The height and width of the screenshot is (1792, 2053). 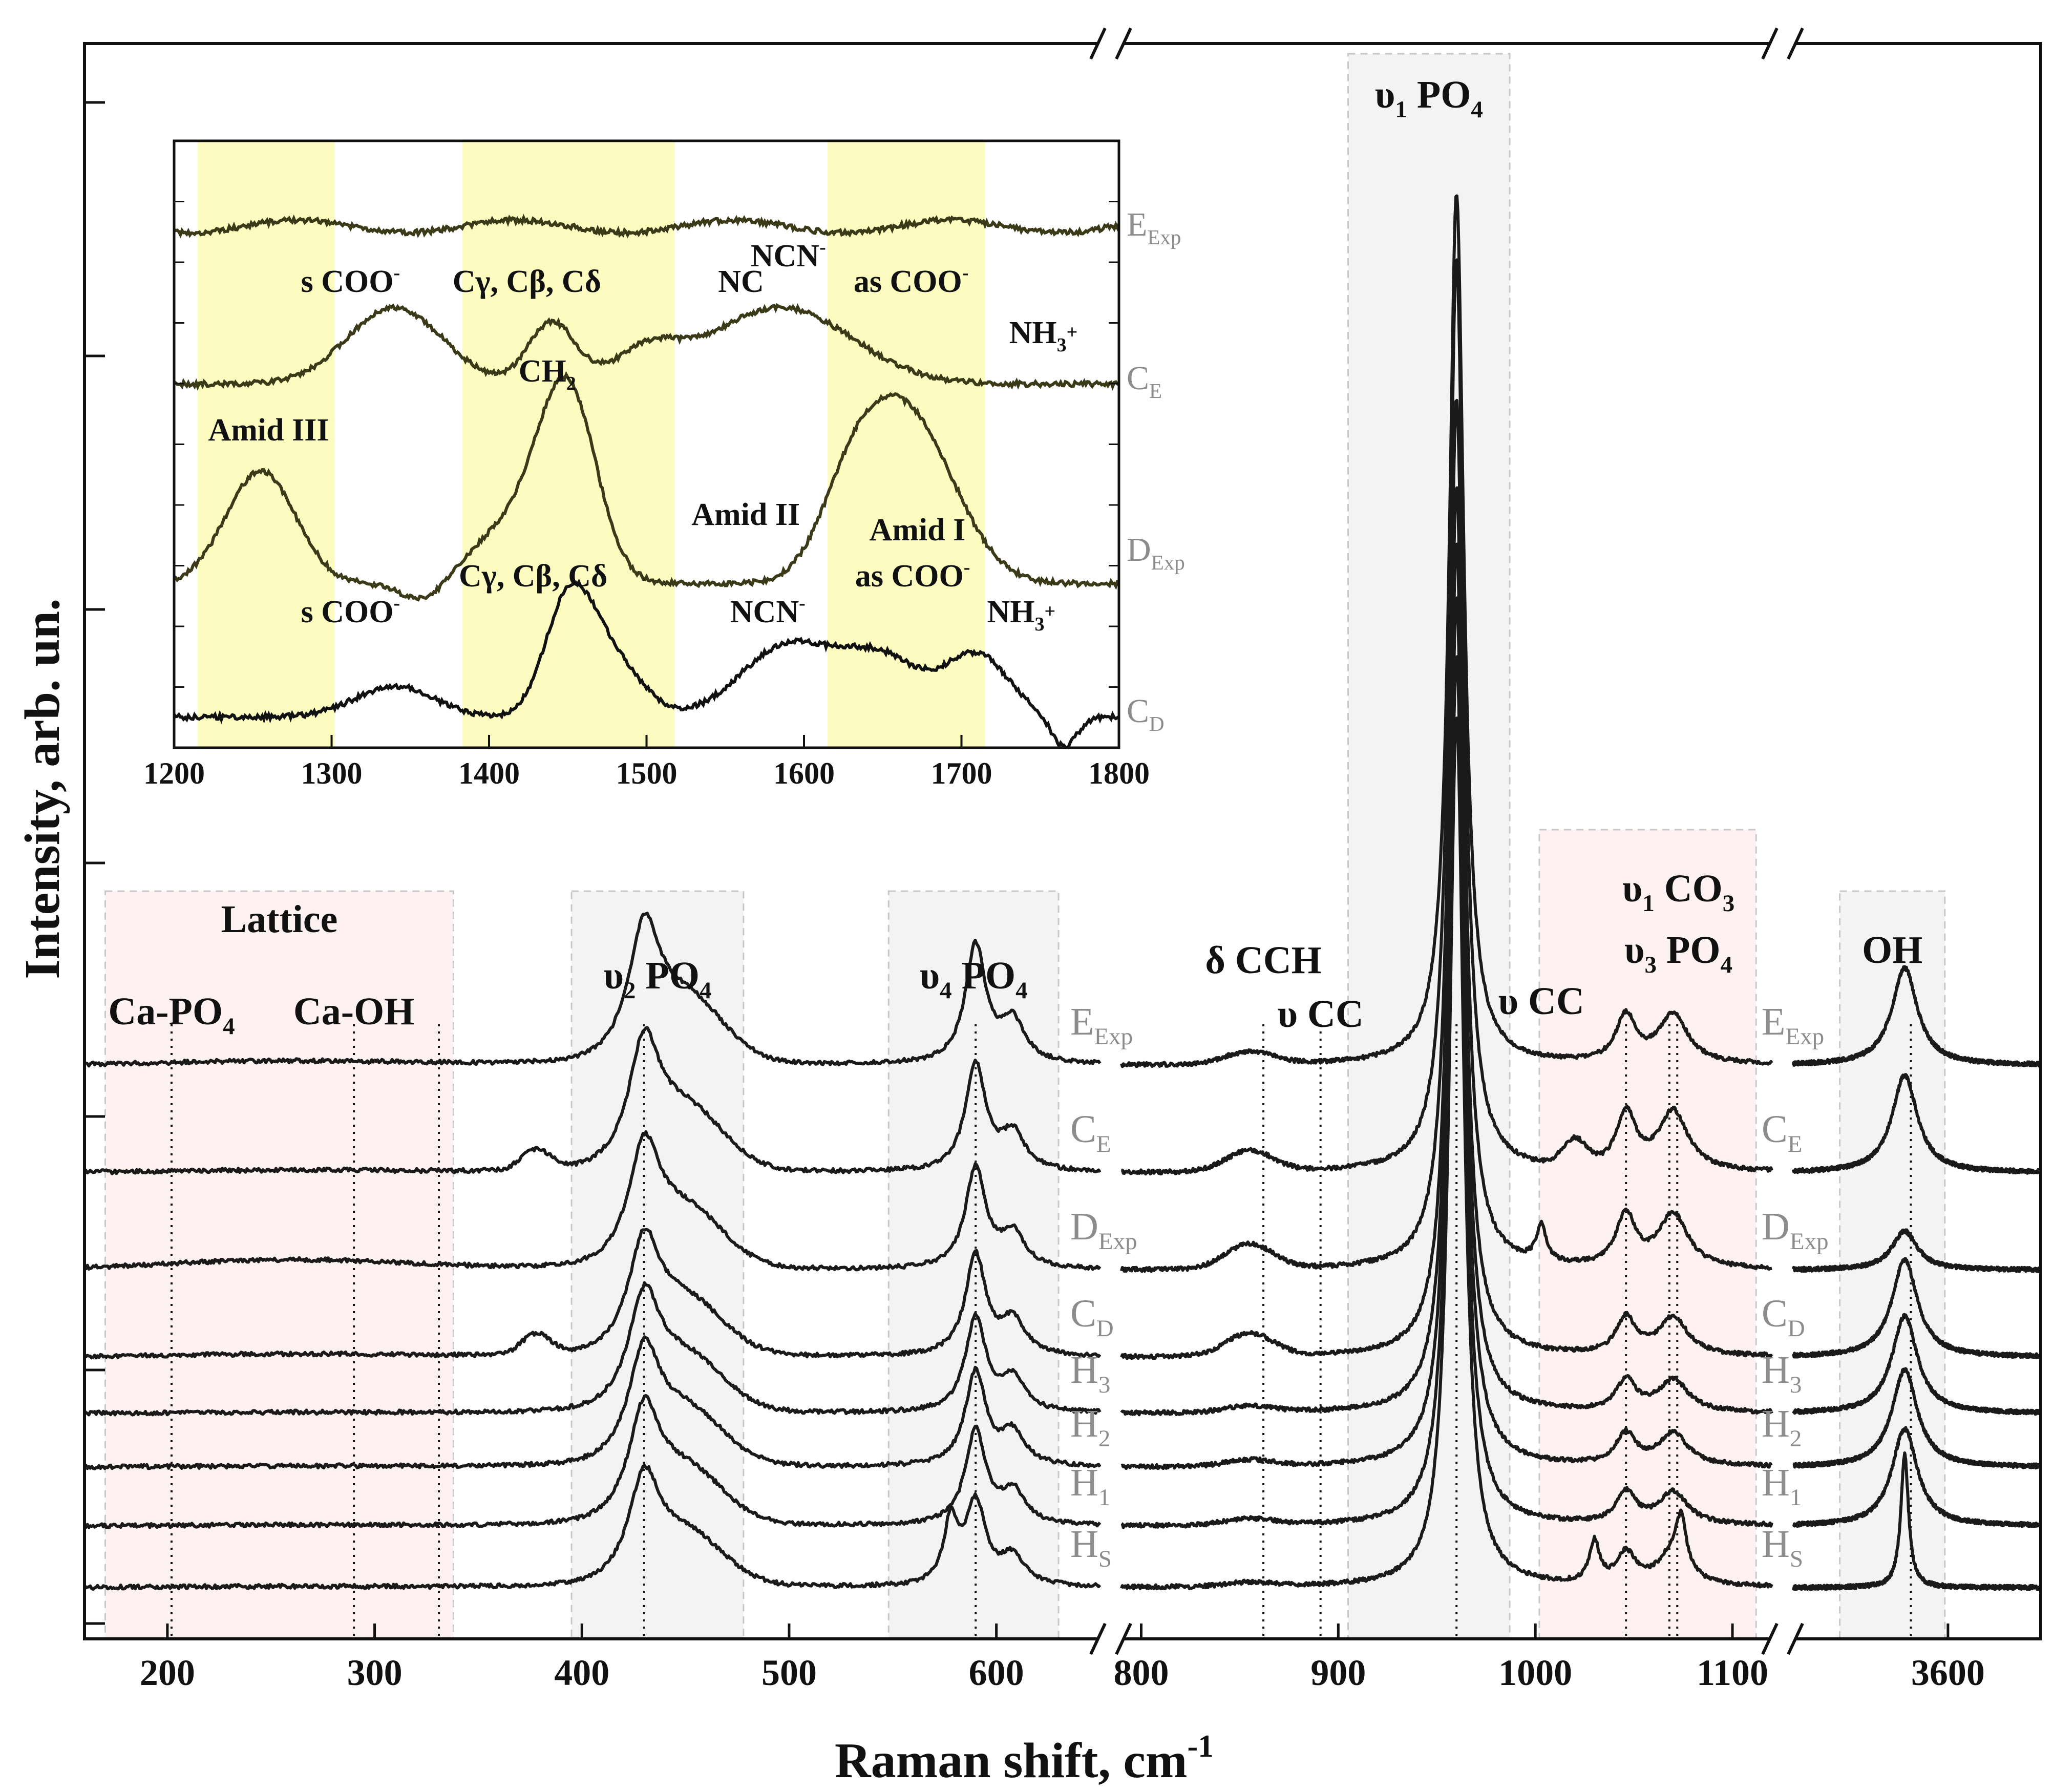 I want to click on inset-x-tick-label: 1200, so click(x=174, y=773).